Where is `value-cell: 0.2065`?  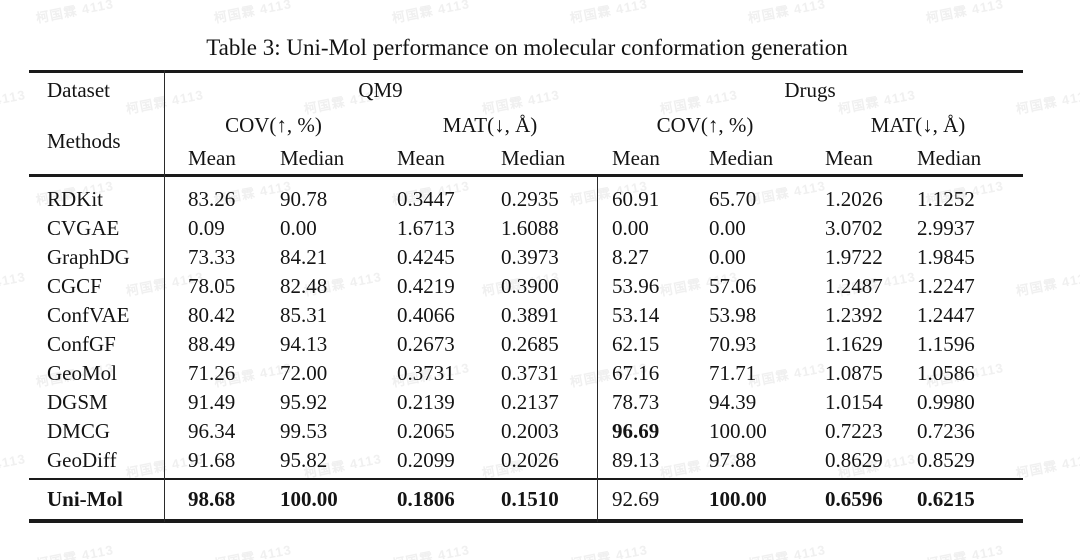
value-cell: 0.2065 is located at coordinates (426, 430).